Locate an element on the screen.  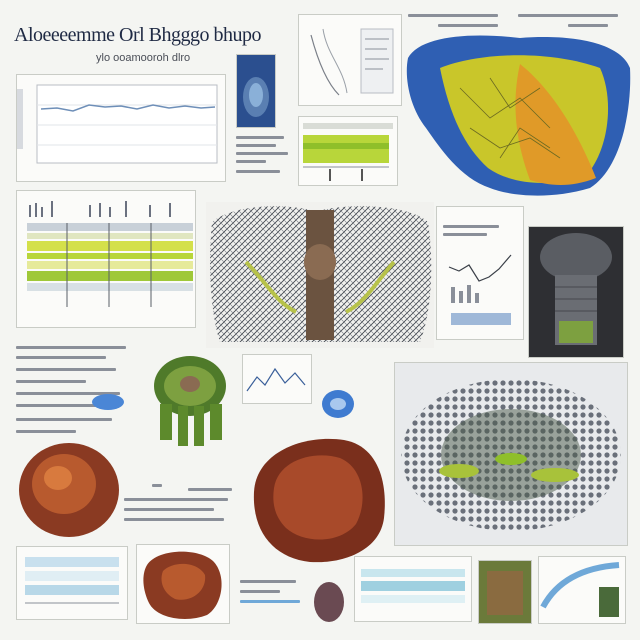
layered-organ-render is located at coordinates (516, 114).